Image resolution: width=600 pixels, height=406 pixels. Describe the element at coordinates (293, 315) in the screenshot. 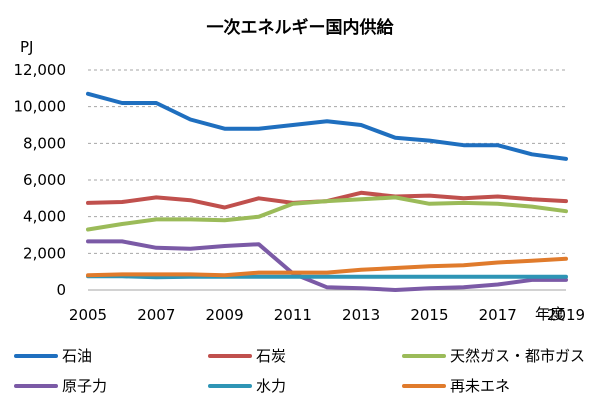

I see `x-tick-label: 2011` at that location.